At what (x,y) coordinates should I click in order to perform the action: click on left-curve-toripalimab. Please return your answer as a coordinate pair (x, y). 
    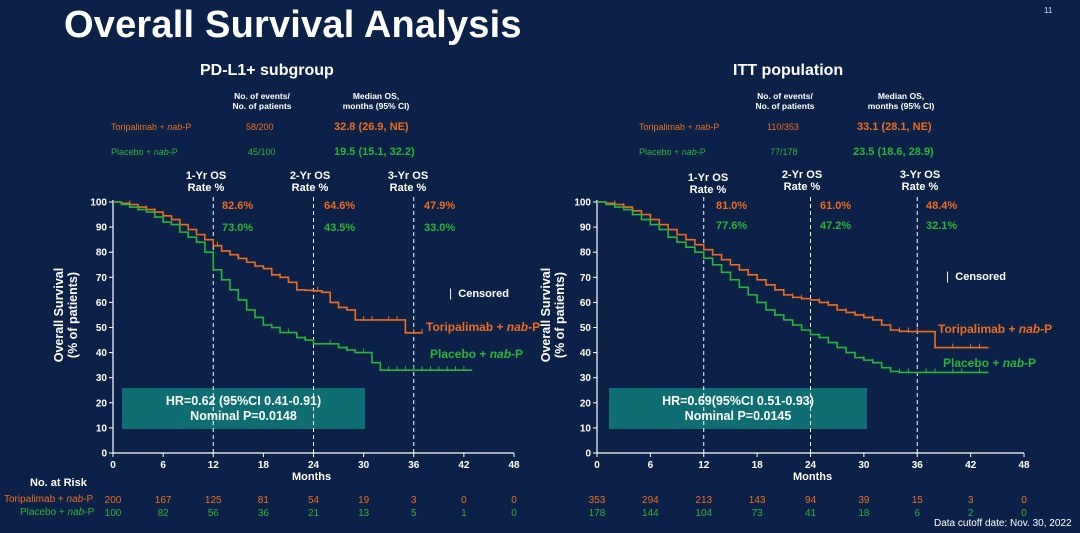
    Looking at the image, I should click on (268, 267).